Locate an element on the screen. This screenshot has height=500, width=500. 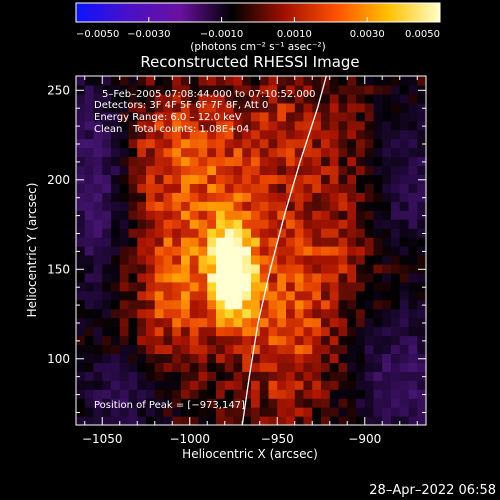
annotation-time-range: 5–Feb–2005 07:08:44.000 to 07:10:52.000 is located at coordinates (208, 94).